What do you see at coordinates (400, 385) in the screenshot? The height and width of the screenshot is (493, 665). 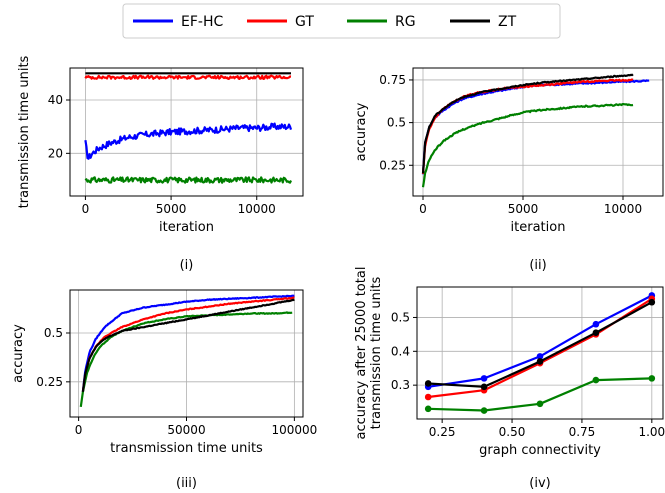 I see `y-tick-label: 0.3` at bounding box center [400, 385].